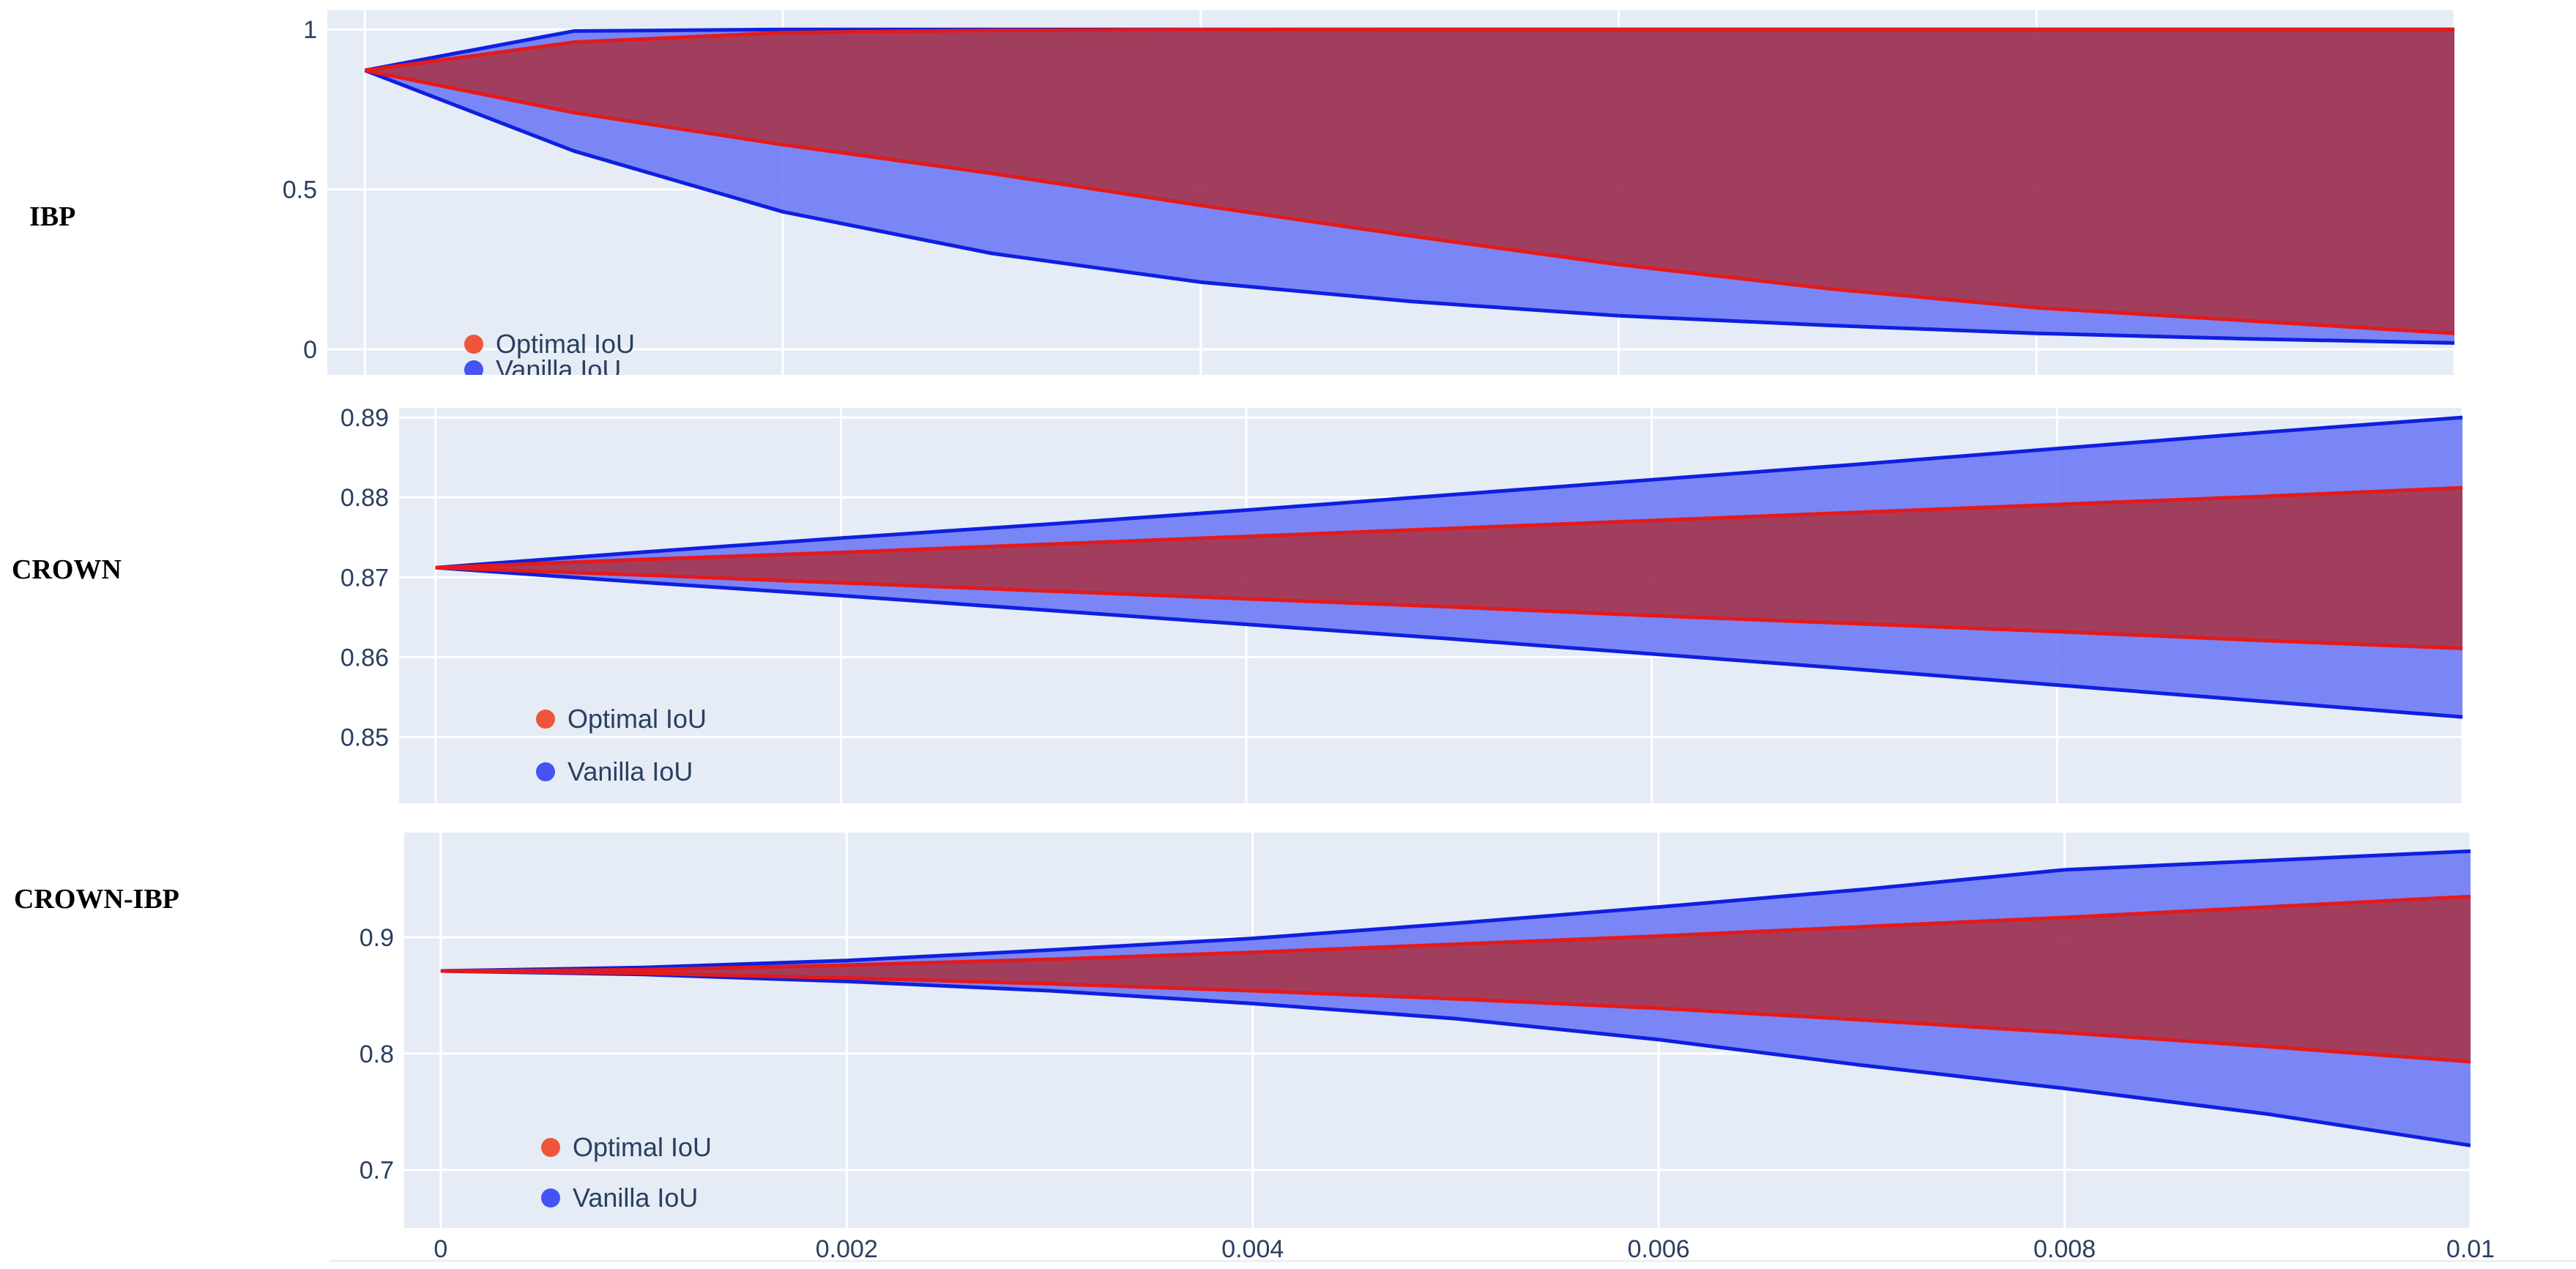  Describe the element at coordinates (364, 578) in the screenshot. I see `y-tick-label: 0.87` at that location.